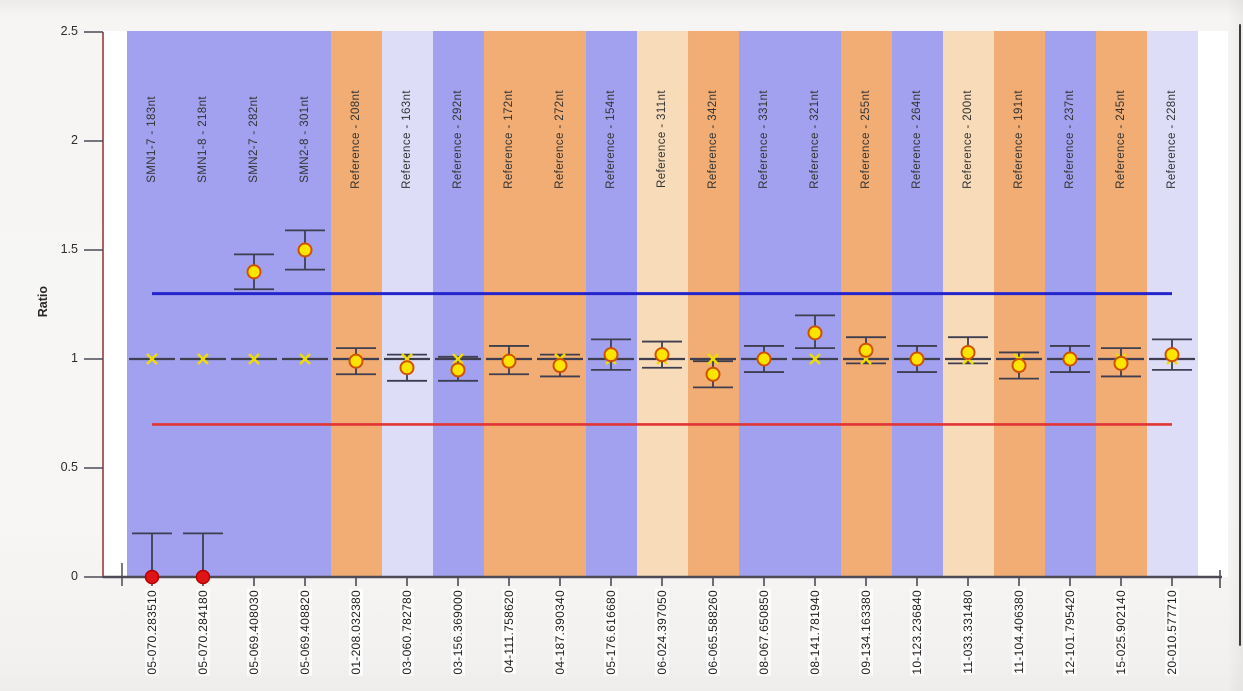  Describe the element at coordinates (1121, 632) in the screenshot. I see `probe-position-label-text: 15-025.902140` at that location.